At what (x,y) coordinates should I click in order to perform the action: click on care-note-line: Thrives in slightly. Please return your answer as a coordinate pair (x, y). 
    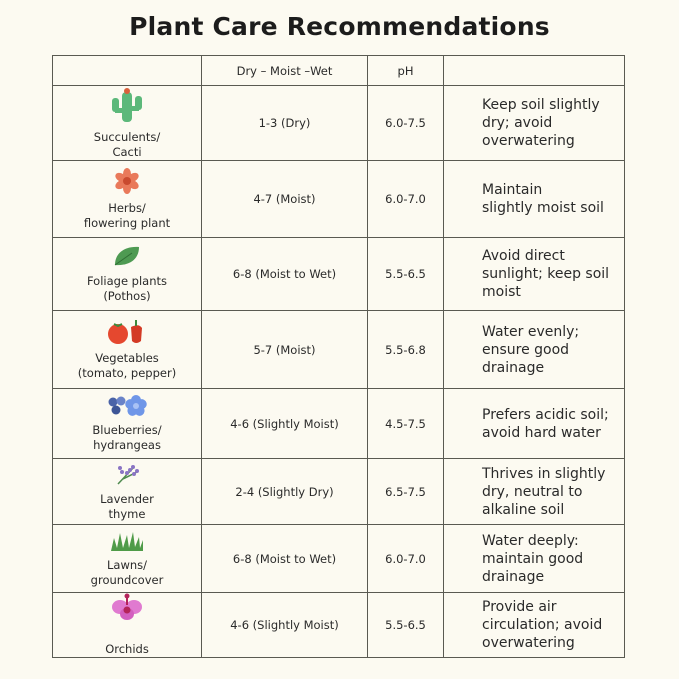
    Looking at the image, I should click on (544, 473).